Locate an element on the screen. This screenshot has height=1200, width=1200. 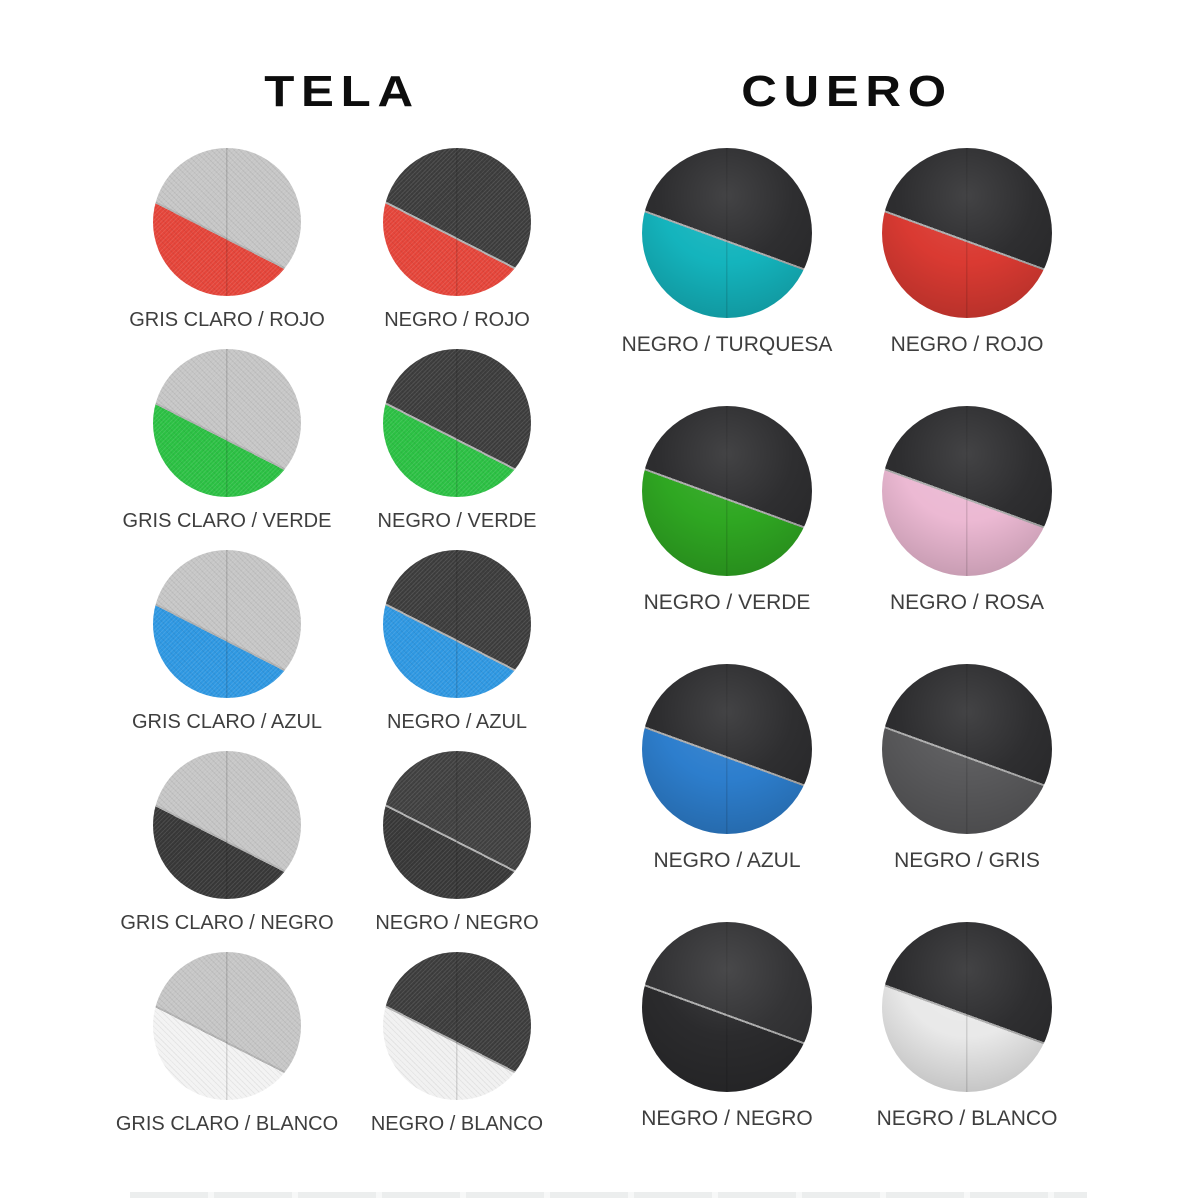
swatch-cell: GRIS CLARO / VERDE is located at coordinates (227, 449).